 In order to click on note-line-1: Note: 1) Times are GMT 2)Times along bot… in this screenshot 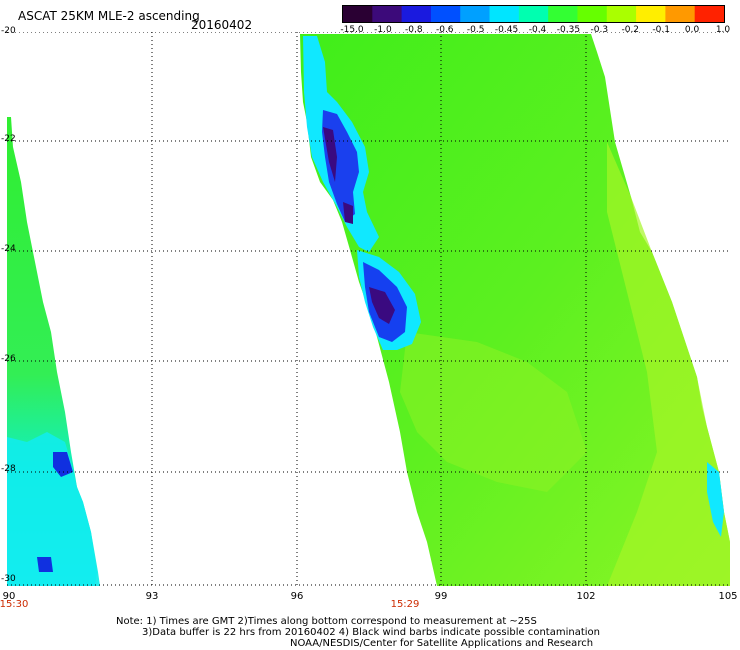, I will do `click(326, 621)`.